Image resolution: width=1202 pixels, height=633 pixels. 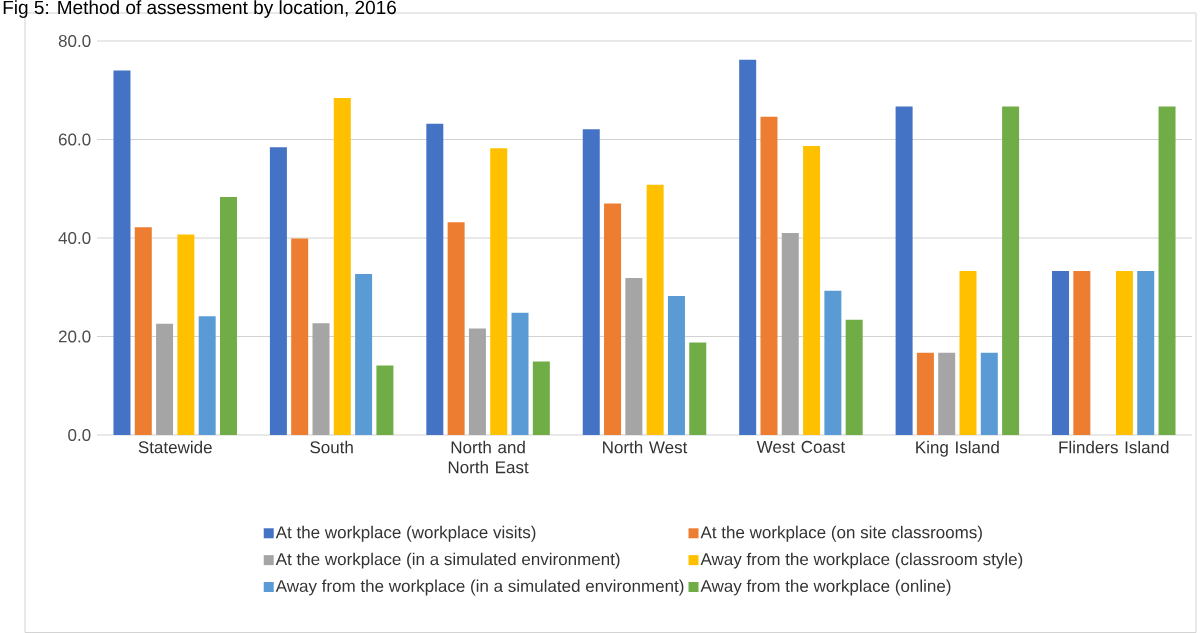 What do you see at coordinates (175, 447) in the screenshot?
I see `x-tick-label: Statewide` at bounding box center [175, 447].